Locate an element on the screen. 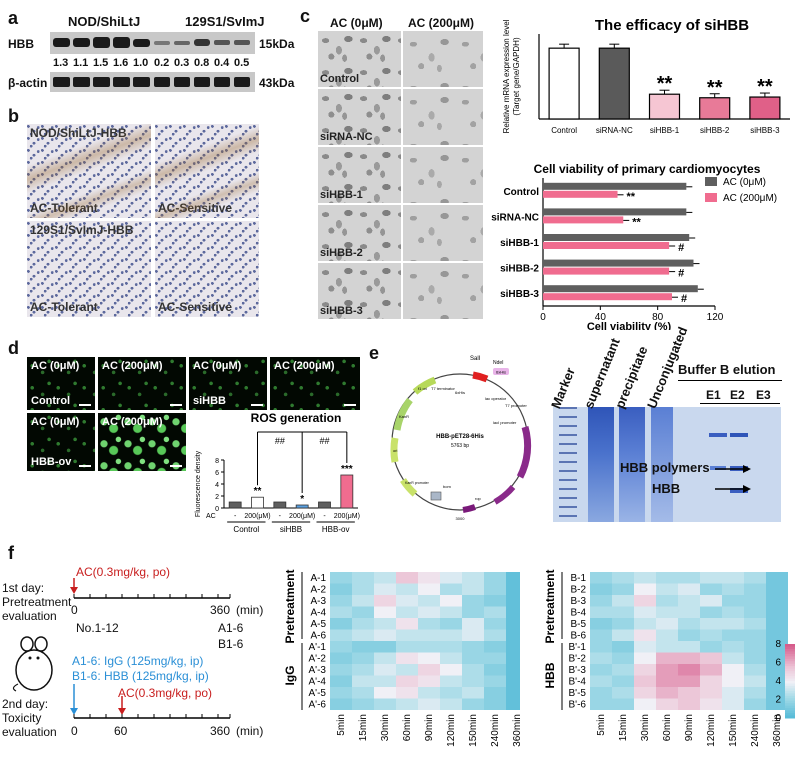 The height and width of the screenshot is (761, 800). tick-label: siHBB-1 is located at coordinates (665, 130).